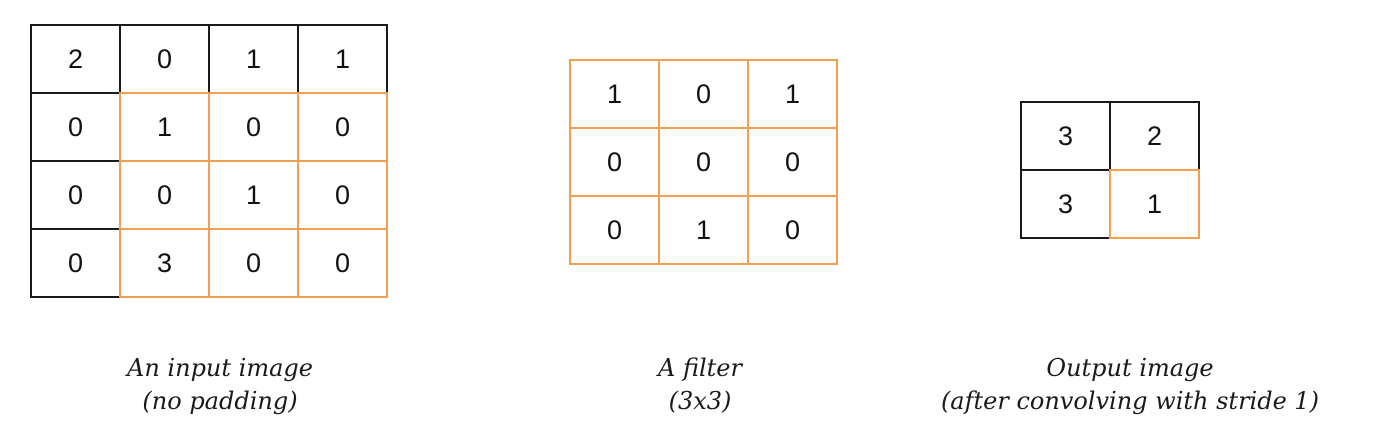  Describe the element at coordinates (253, 195) in the screenshot. I see `input-image-cell-r3-c3: 1` at that location.